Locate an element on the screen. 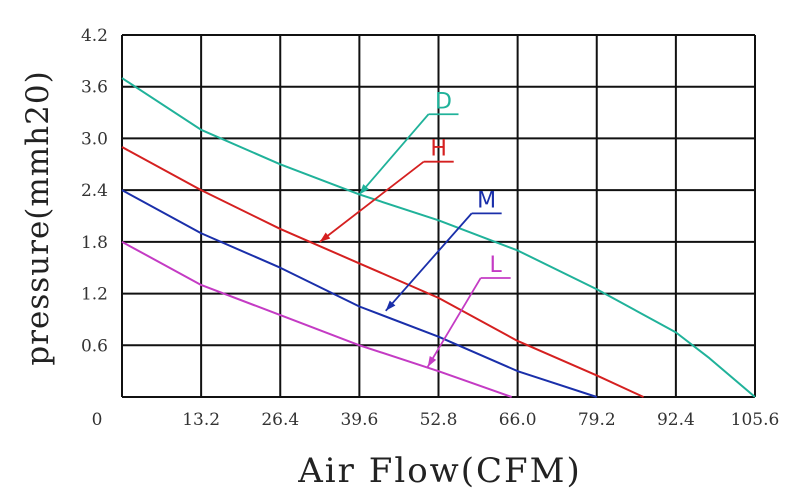 The height and width of the screenshot is (504, 800). series-callouts: DH M L is located at coordinates (415, 228).